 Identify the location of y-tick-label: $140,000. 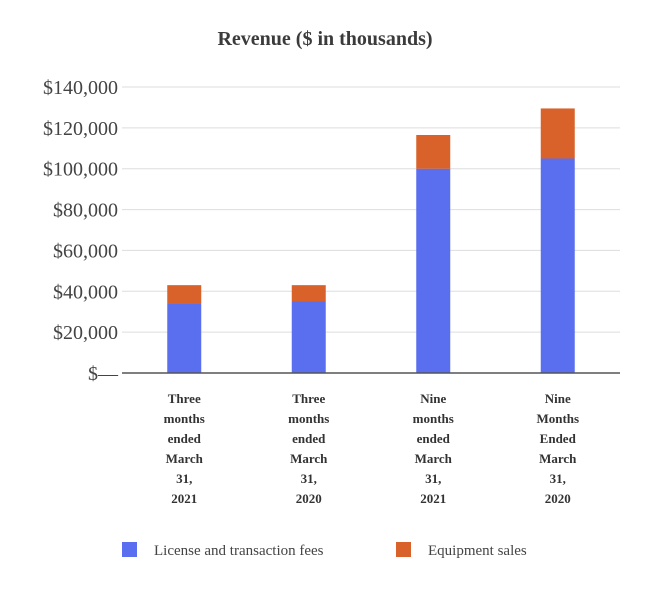
(80, 88).